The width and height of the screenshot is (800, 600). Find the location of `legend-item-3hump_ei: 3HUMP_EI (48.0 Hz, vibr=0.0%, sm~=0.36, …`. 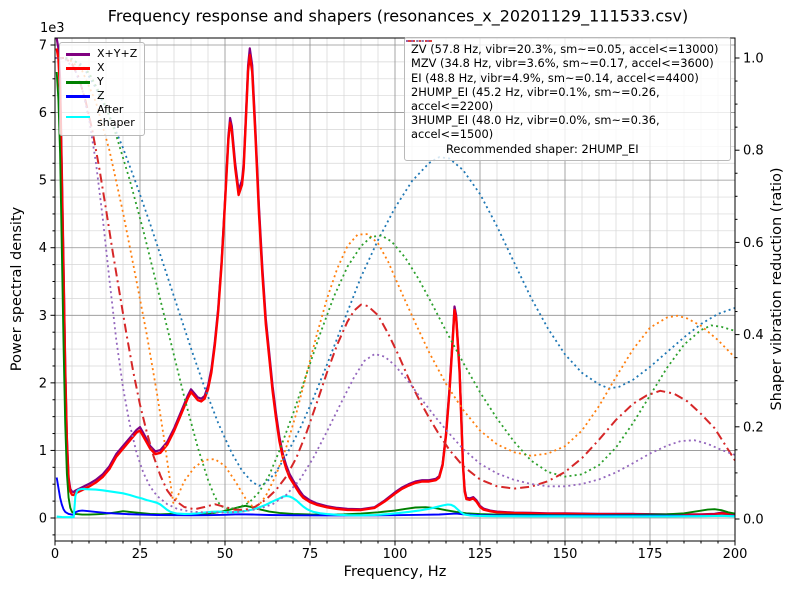

legend-item-3hump_ei: 3HUMP_EI (48.0 Hz, vibr=0.0%, sm~=0.36, … is located at coordinates (564, 90).